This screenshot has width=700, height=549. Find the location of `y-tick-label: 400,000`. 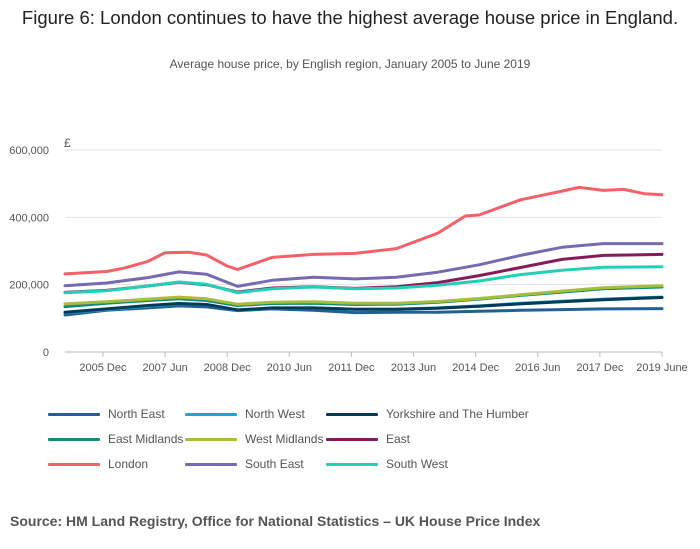

y-tick-label: 400,000 is located at coordinates (29, 218).